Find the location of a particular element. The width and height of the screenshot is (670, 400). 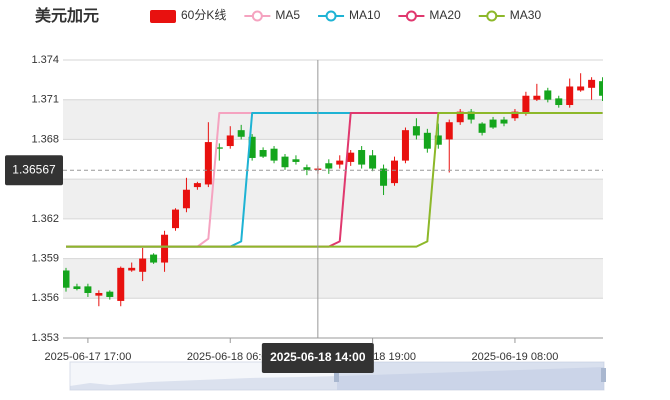

legend-item: MA30 is located at coordinates (510, 15).